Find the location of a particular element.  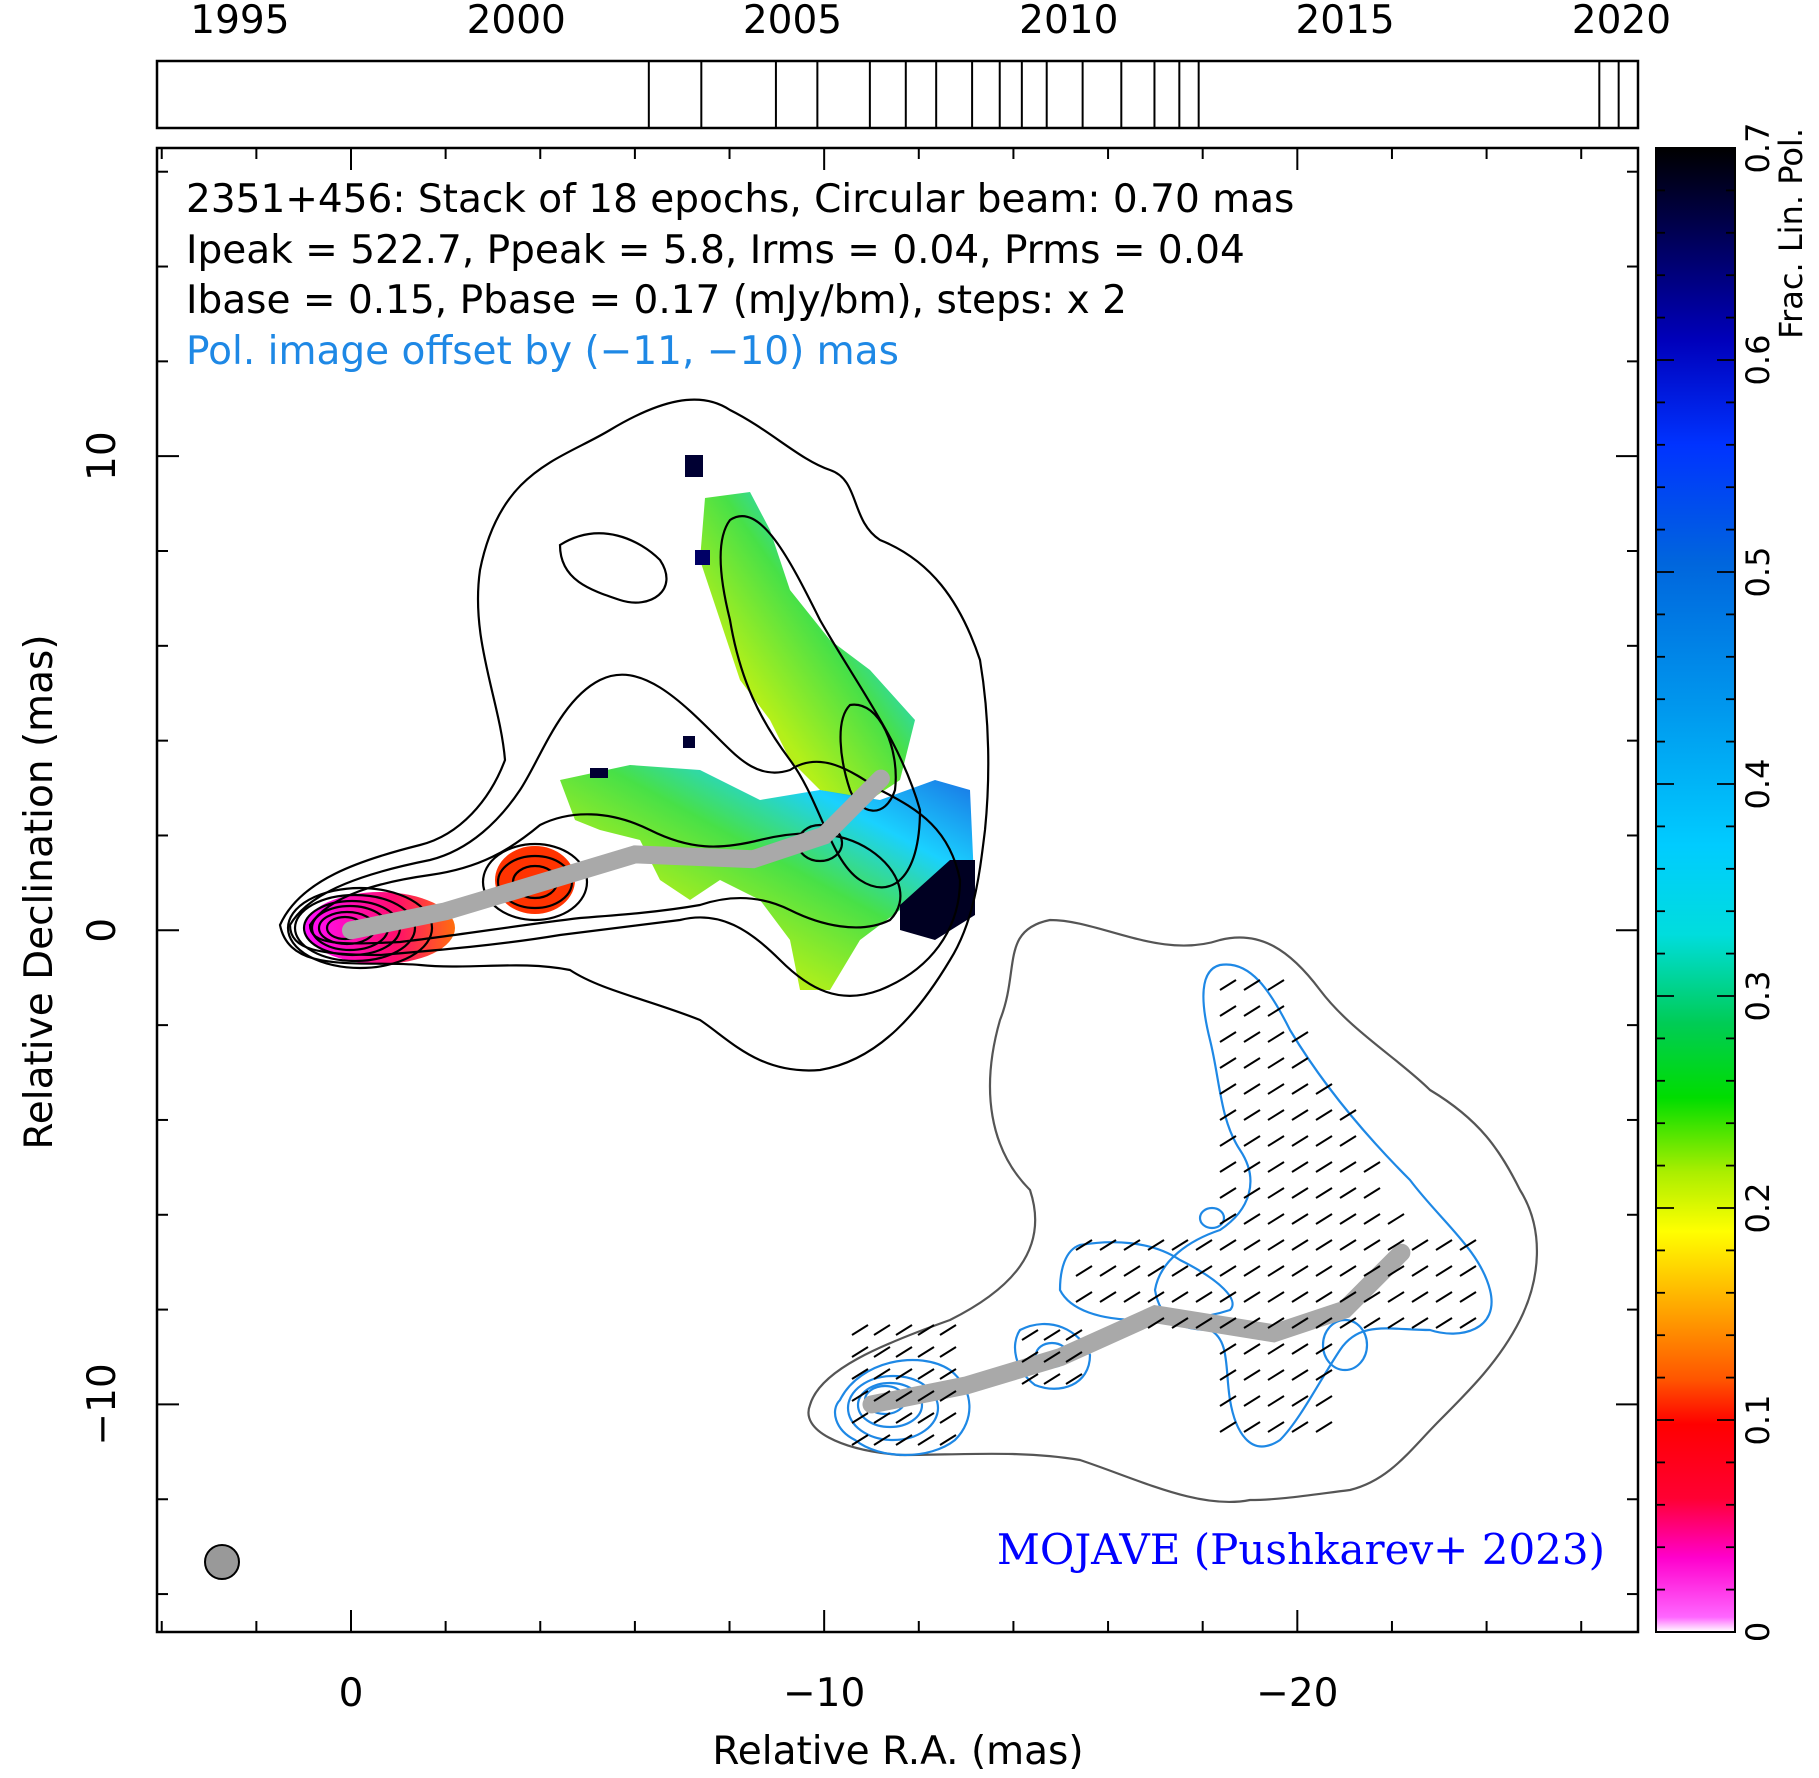

i-contour-outer is located at coordinates (634, 735).